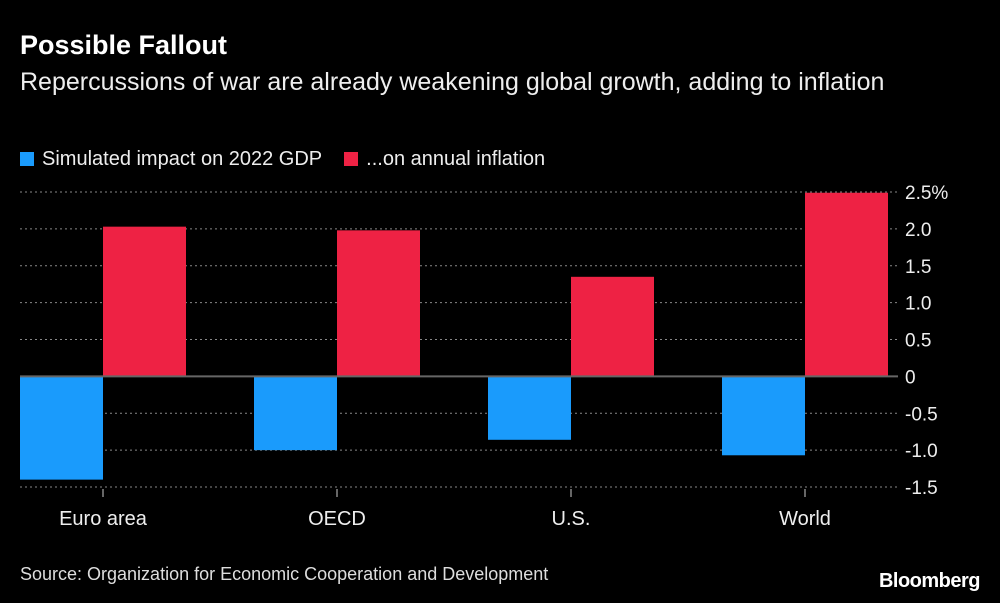 The image size is (1000, 603). What do you see at coordinates (921, 451) in the screenshot?
I see `y-tick-label: -1.0` at bounding box center [921, 451].